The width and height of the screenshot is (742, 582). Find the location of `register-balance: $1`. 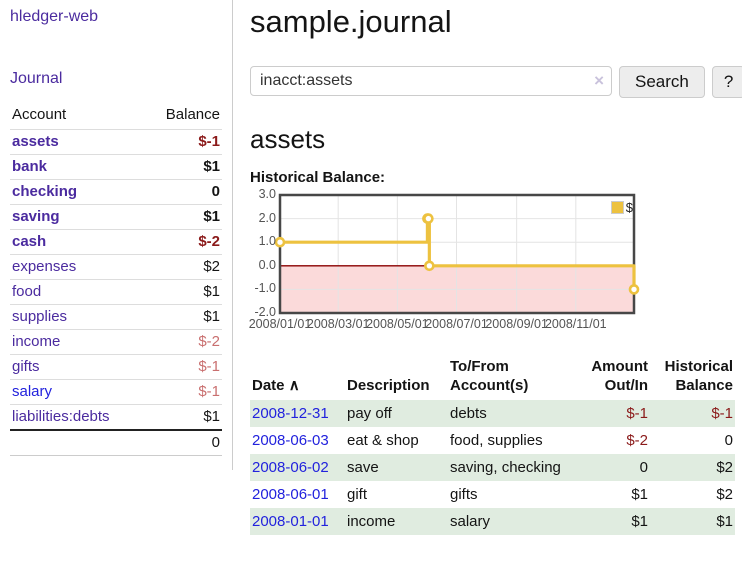

register-balance: $1 is located at coordinates (724, 521).